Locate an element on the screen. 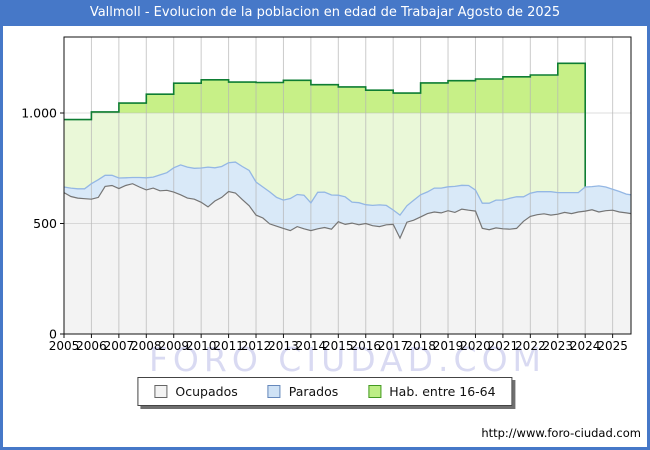 The width and height of the screenshot is (650, 450). y-tick-label: 1.000 is located at coordinates (39, 113).